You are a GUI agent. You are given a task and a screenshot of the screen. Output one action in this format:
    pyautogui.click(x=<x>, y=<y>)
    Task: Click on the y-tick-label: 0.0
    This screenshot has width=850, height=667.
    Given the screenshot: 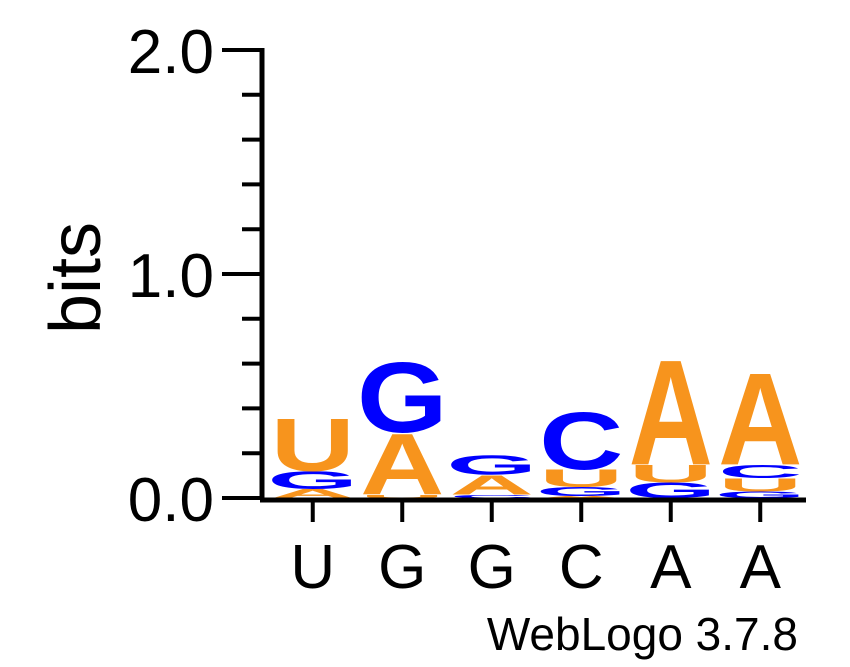 What is the action you would take?
    pyautogui.click(x=171, y=500)
    